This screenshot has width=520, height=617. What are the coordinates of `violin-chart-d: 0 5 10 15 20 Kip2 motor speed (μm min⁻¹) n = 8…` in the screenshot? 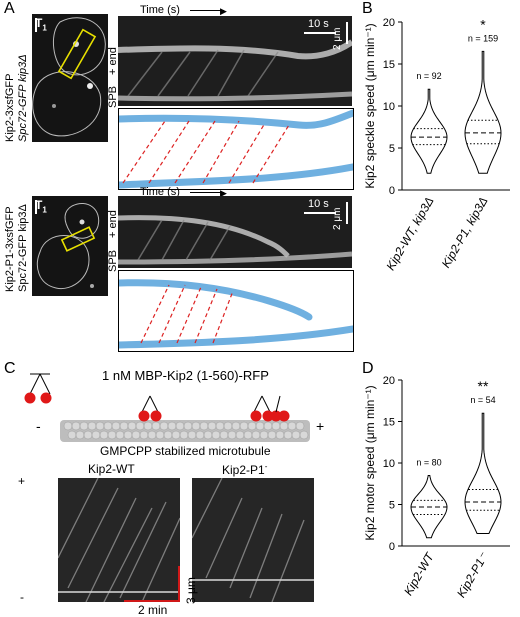 It's located at (436, 487).